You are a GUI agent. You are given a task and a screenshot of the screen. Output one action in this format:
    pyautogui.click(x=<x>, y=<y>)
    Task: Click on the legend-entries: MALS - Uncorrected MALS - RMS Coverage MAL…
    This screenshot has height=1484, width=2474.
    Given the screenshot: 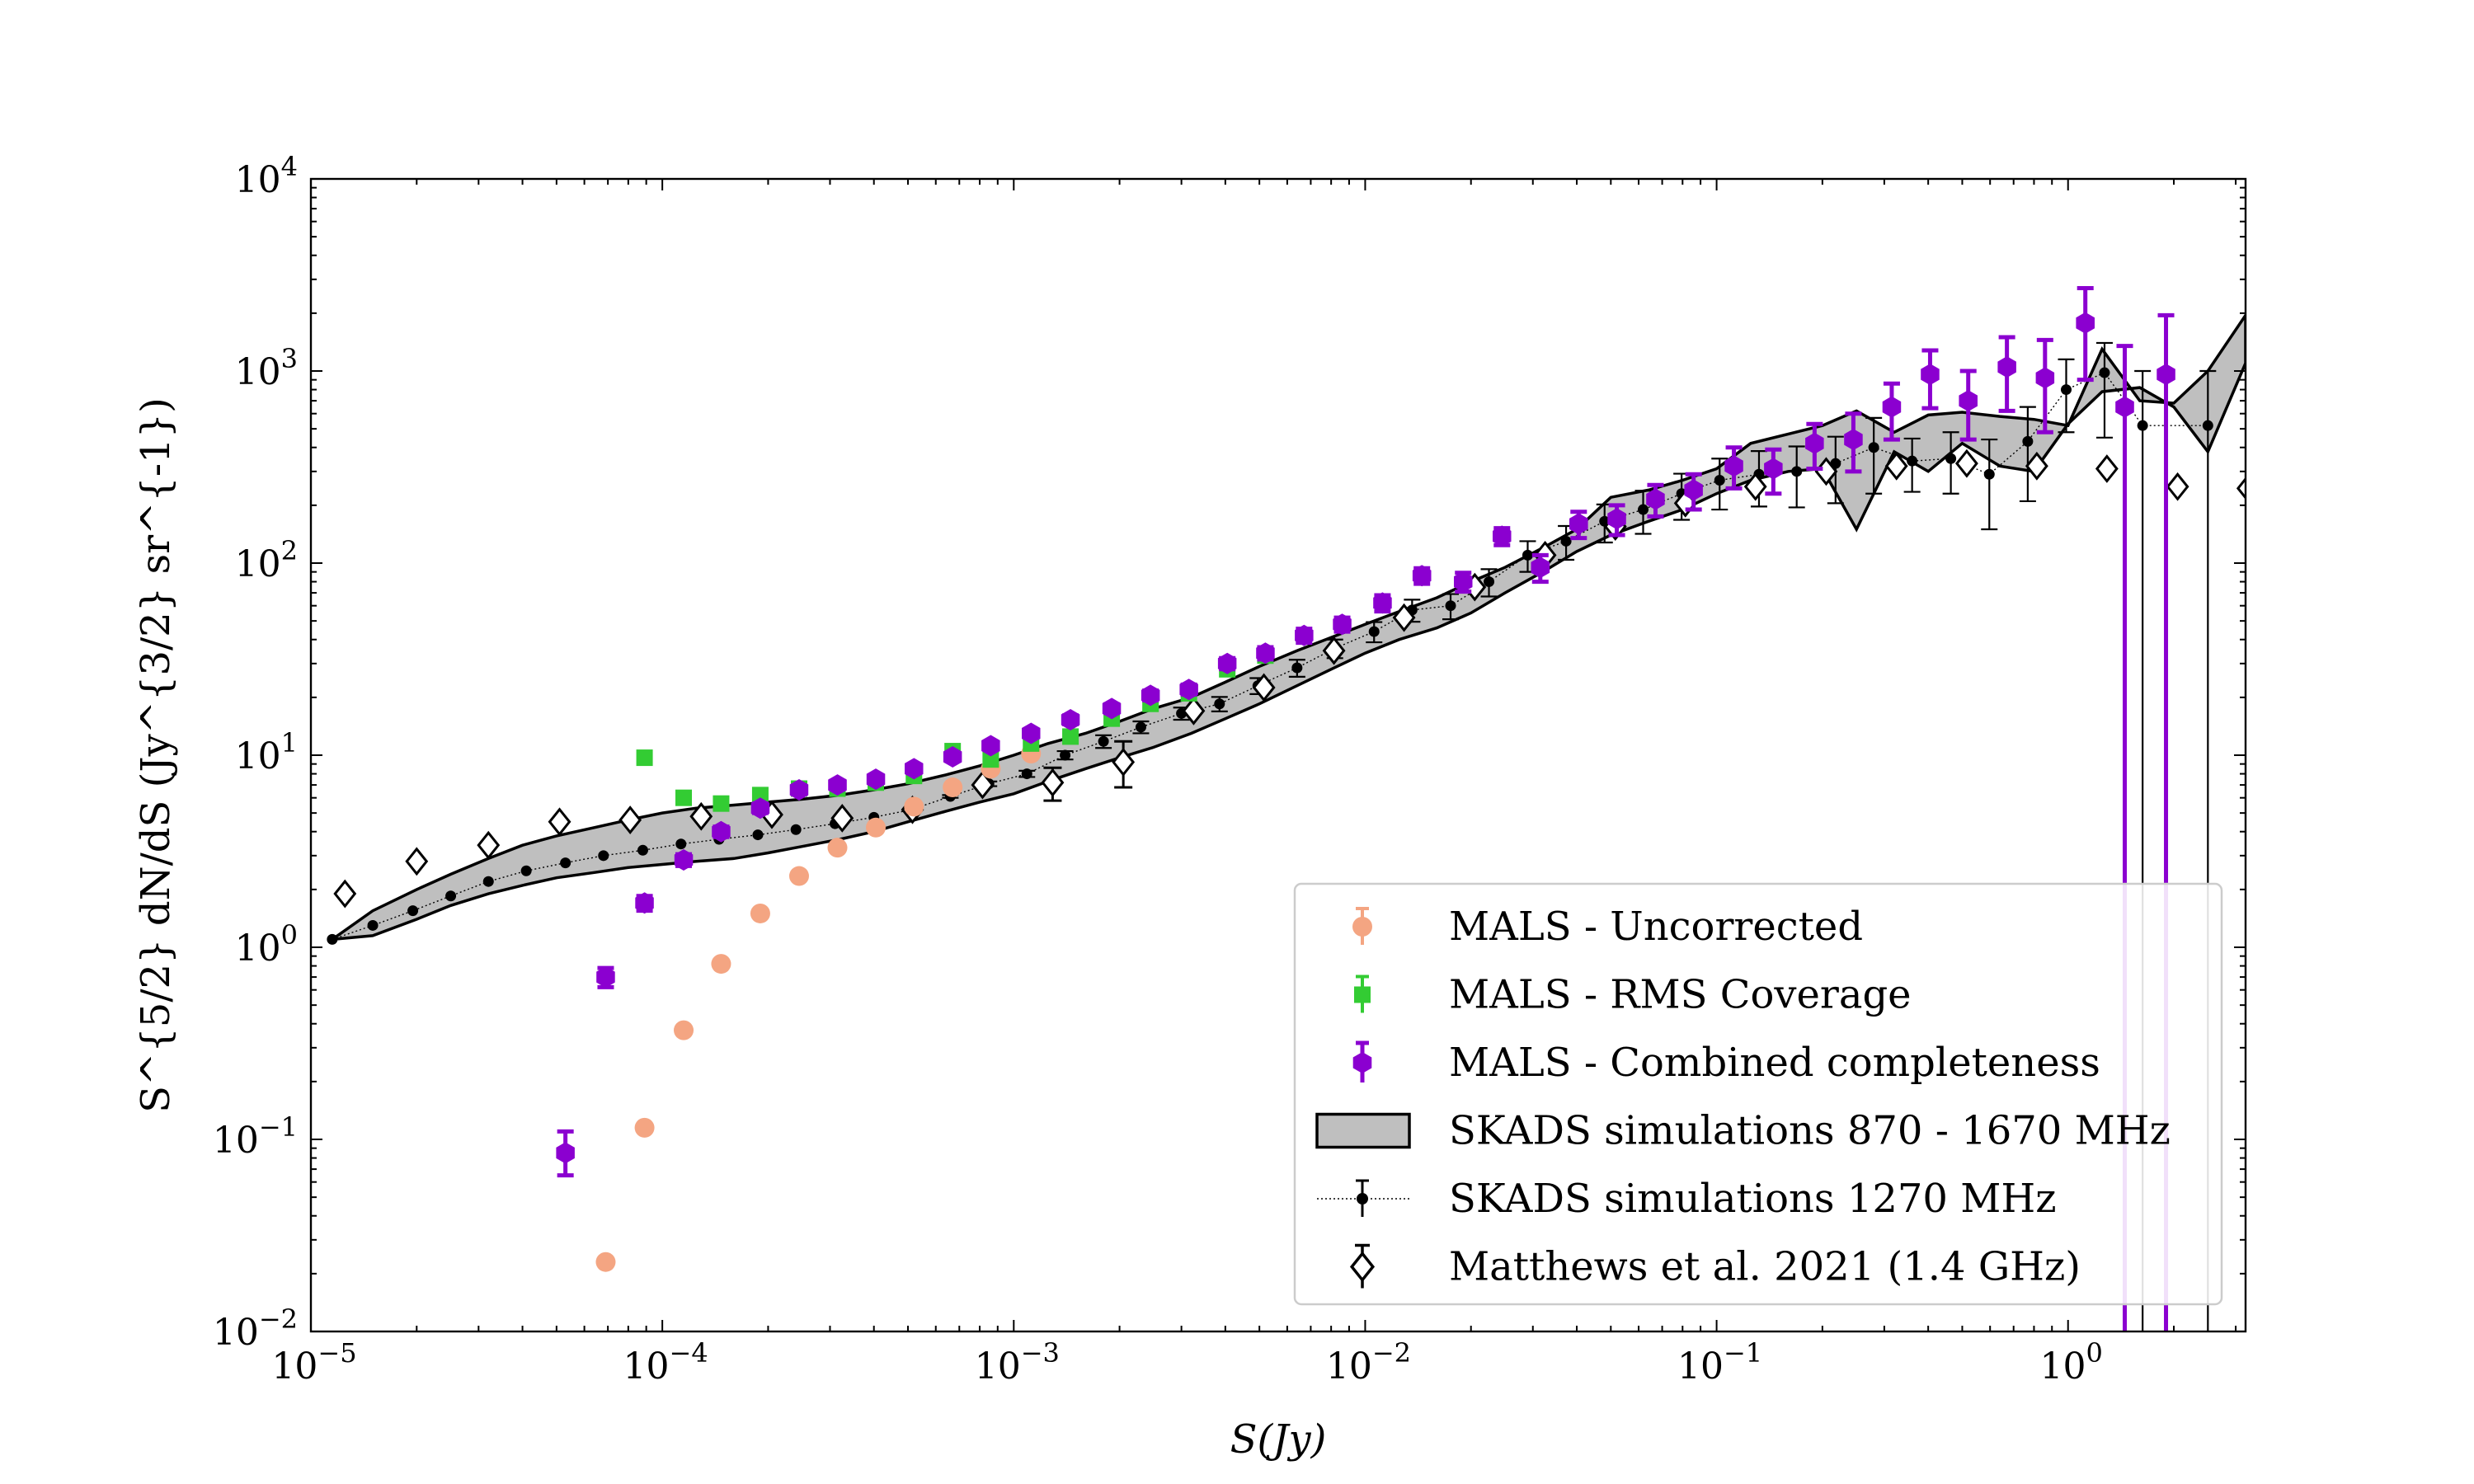 What is the action you would take?
    pyautogui.click(x=1743, y=1097)
    